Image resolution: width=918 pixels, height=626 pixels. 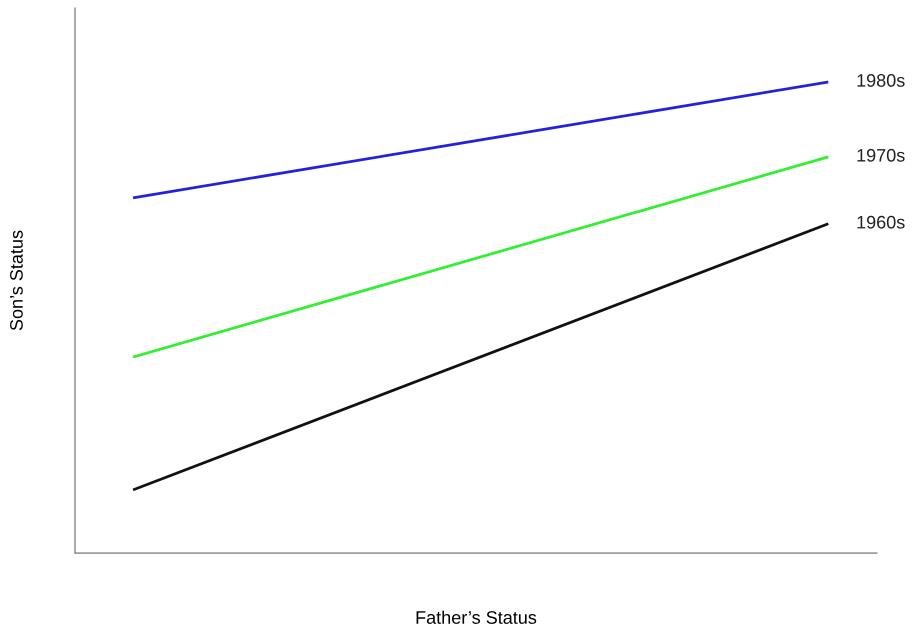 What do you see at coordinates (16, 280) in the screenshot?
I see `y-axis-title: Son’s Status` at bounding box center [16, 280].